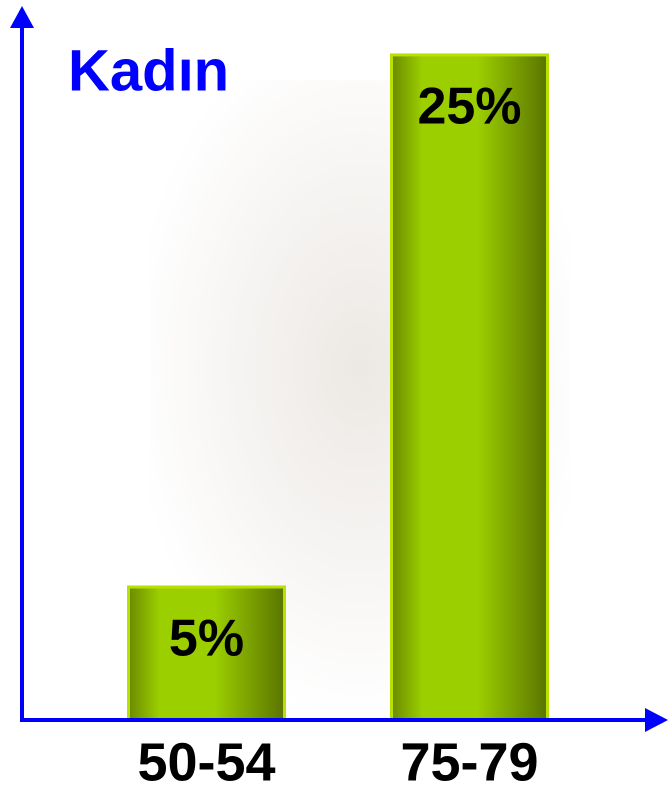 This screenshot has height=796, width=670. Describe the element at coordinates (469, 107) in the screenshot. I see `value-label: 25%` at that location.